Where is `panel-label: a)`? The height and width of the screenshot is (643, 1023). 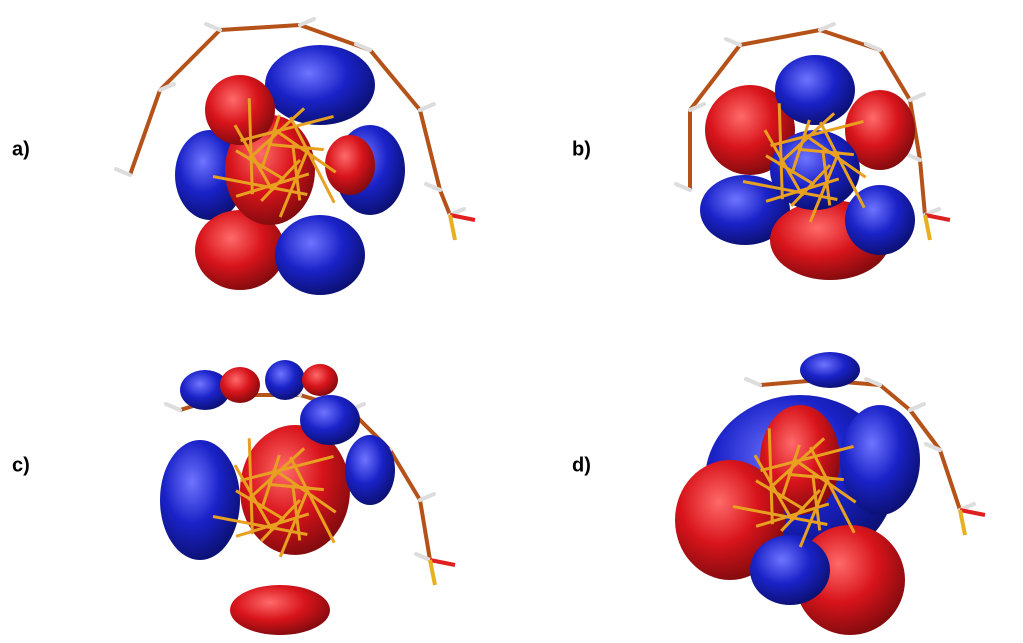 panel-label: a) is located at coordinates (21, 149).